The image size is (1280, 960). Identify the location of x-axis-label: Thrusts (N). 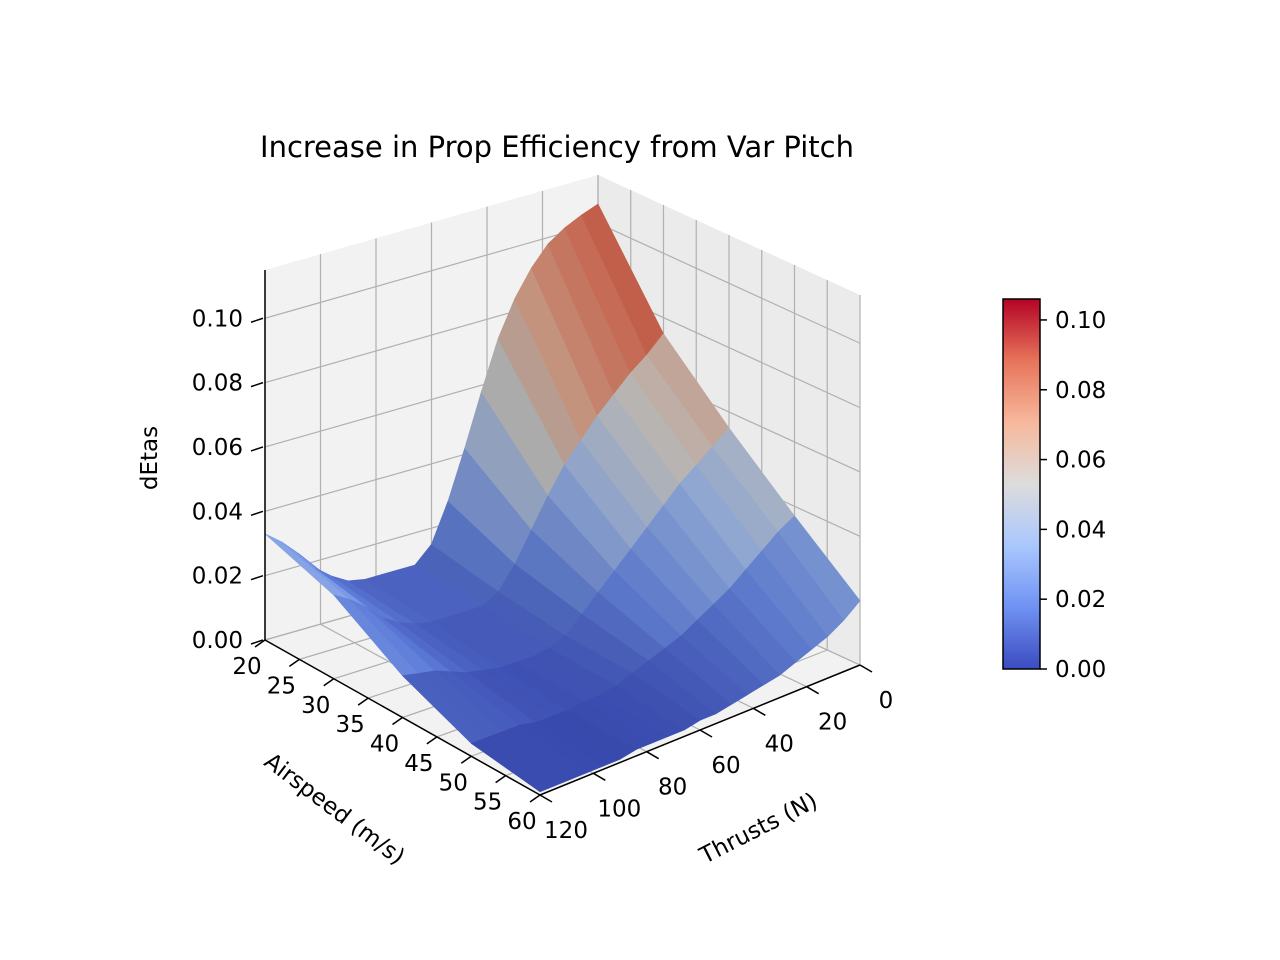
(758, 829).